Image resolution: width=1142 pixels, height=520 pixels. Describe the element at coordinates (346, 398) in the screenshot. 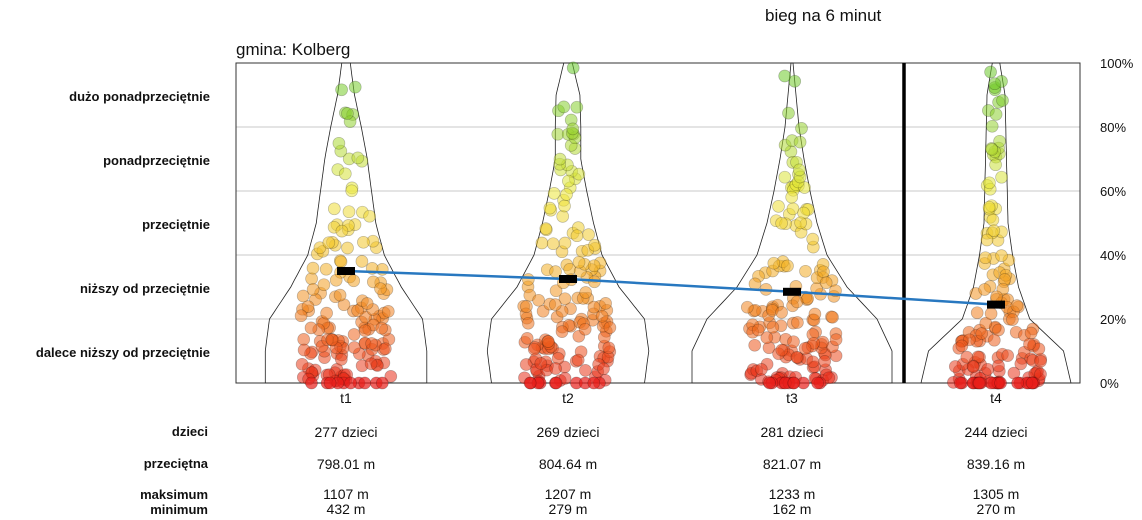

I see `x-tick-label: t1` at that location.